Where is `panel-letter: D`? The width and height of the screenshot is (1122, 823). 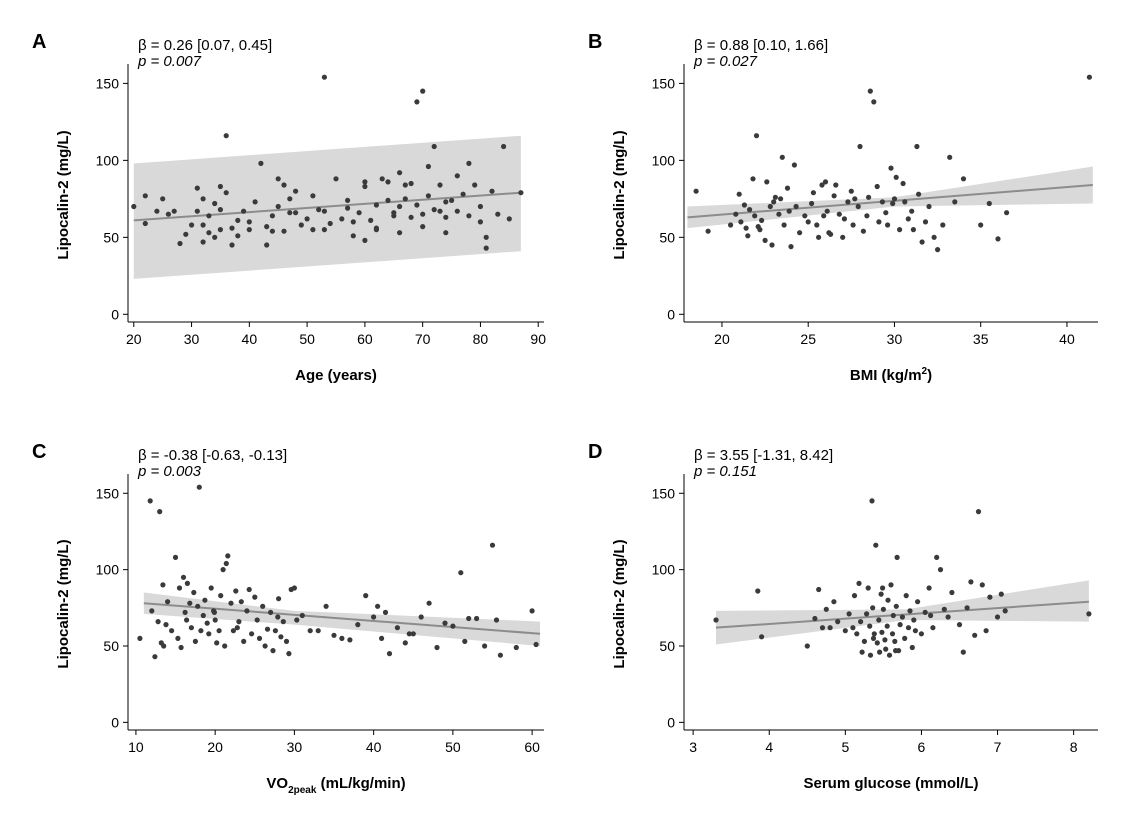
panel-letter: D is located at coordinates (595, 452).